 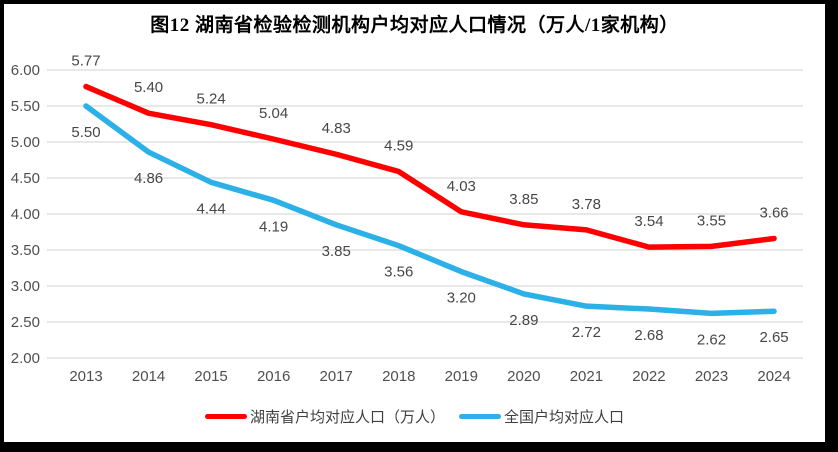 What do you see at coordinates (461, 186) in the screenshot?
I see `svg-text: 4.03` at bounding box center [461, 186].